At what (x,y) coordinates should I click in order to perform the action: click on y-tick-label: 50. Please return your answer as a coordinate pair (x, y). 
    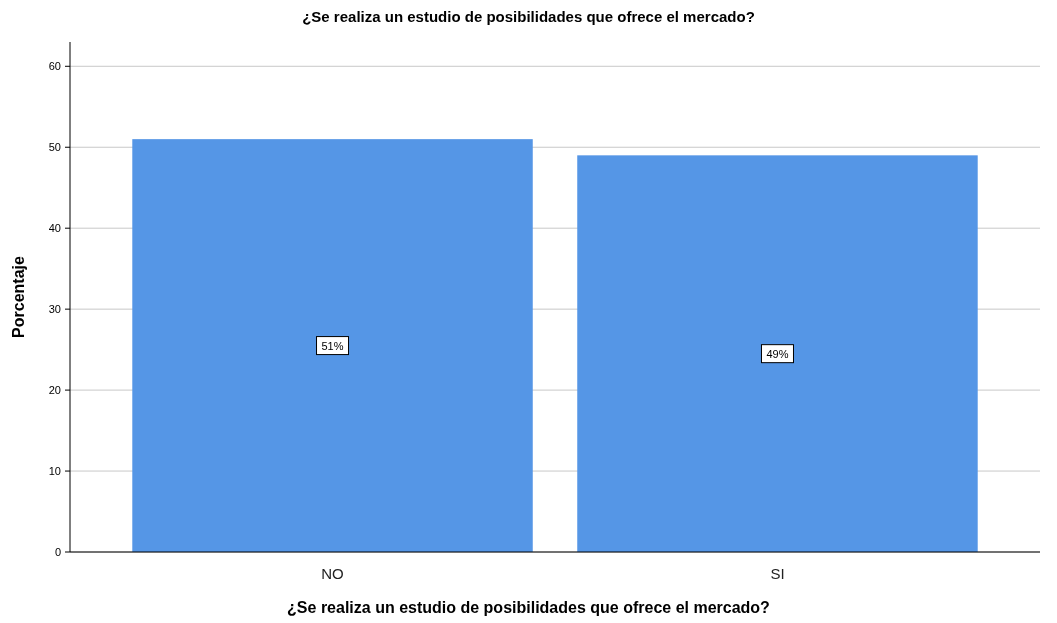
    Looking at the image, I should click on (54, 147).